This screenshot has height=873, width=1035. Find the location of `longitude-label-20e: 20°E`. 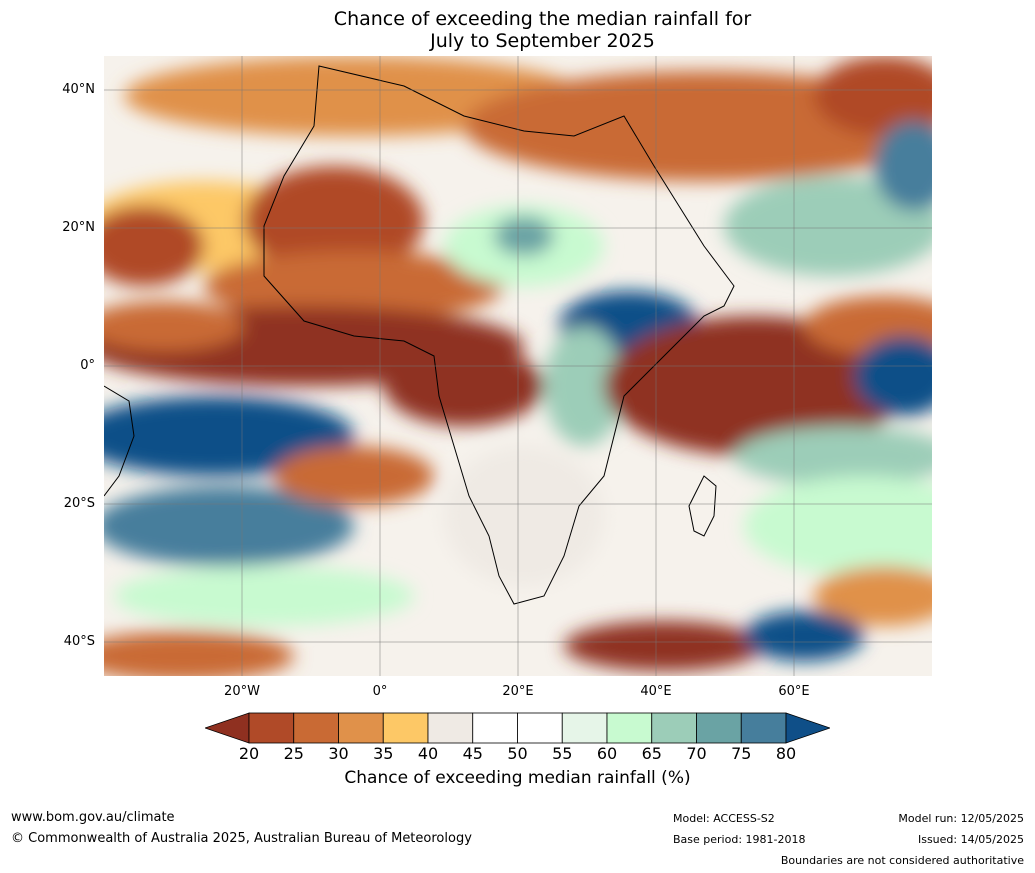

longitude-label-20e: 20°E is located at coordinates (518, 691).